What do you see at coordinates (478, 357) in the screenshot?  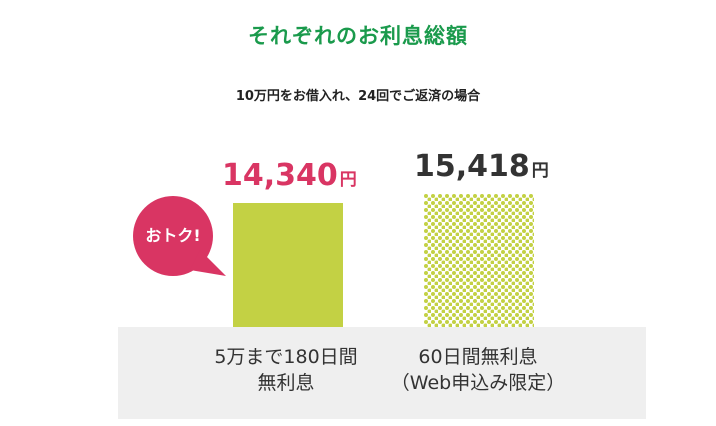 I see `category-label-2-line-1: 60日間無利息` at bounding box center [478, 357].